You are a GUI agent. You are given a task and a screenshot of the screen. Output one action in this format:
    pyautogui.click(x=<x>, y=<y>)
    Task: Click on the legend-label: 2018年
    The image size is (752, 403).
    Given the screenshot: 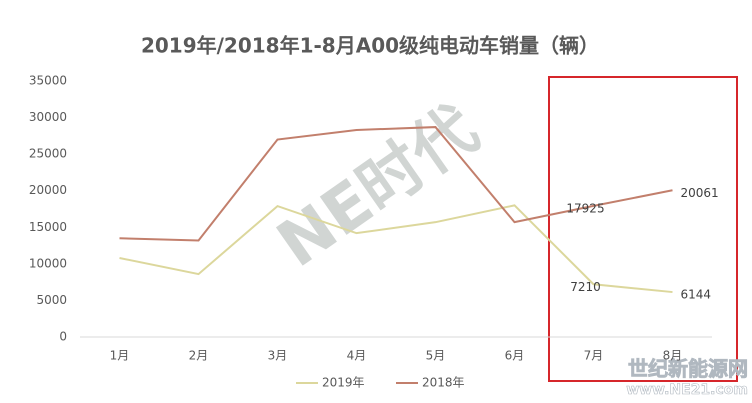 What is the action you would take?
    pyautogui.click(x=443, y=383)
    